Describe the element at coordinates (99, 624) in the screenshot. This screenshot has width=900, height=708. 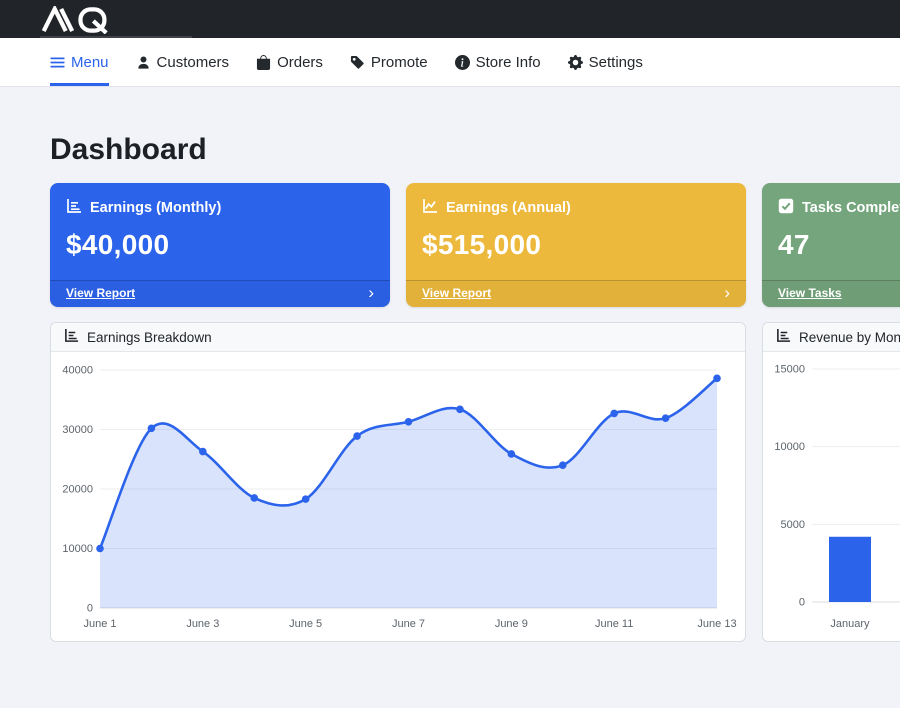
I see `svg-text: June 1` at that location.